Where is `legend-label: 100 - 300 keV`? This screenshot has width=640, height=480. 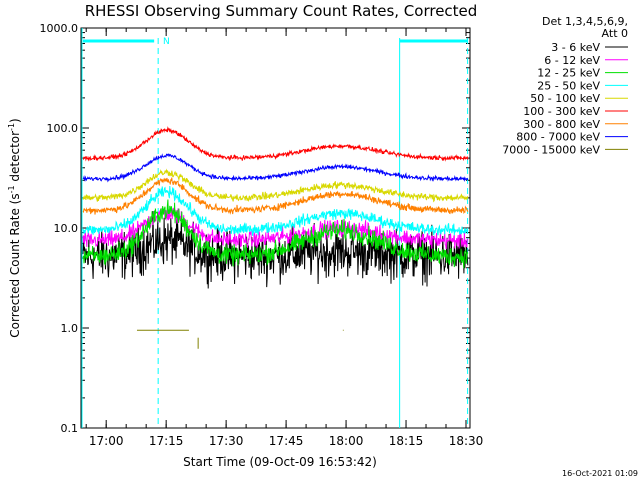 legend-label: 100 - 300 keV is located at coordinates (561, 111).